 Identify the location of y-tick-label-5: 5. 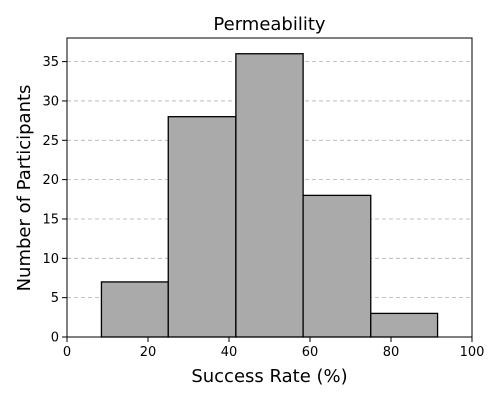
(55, 298).